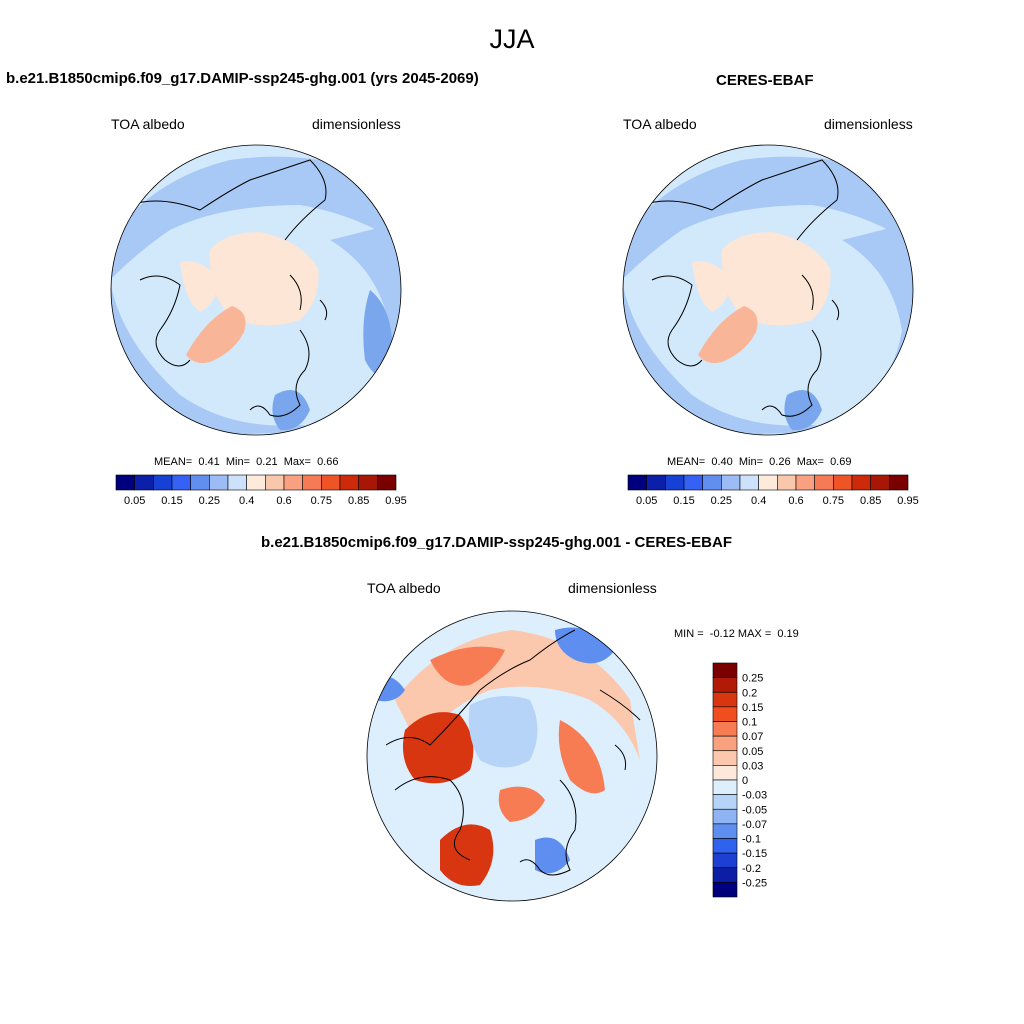  I want to click on panel1-map, so click(256, 290).